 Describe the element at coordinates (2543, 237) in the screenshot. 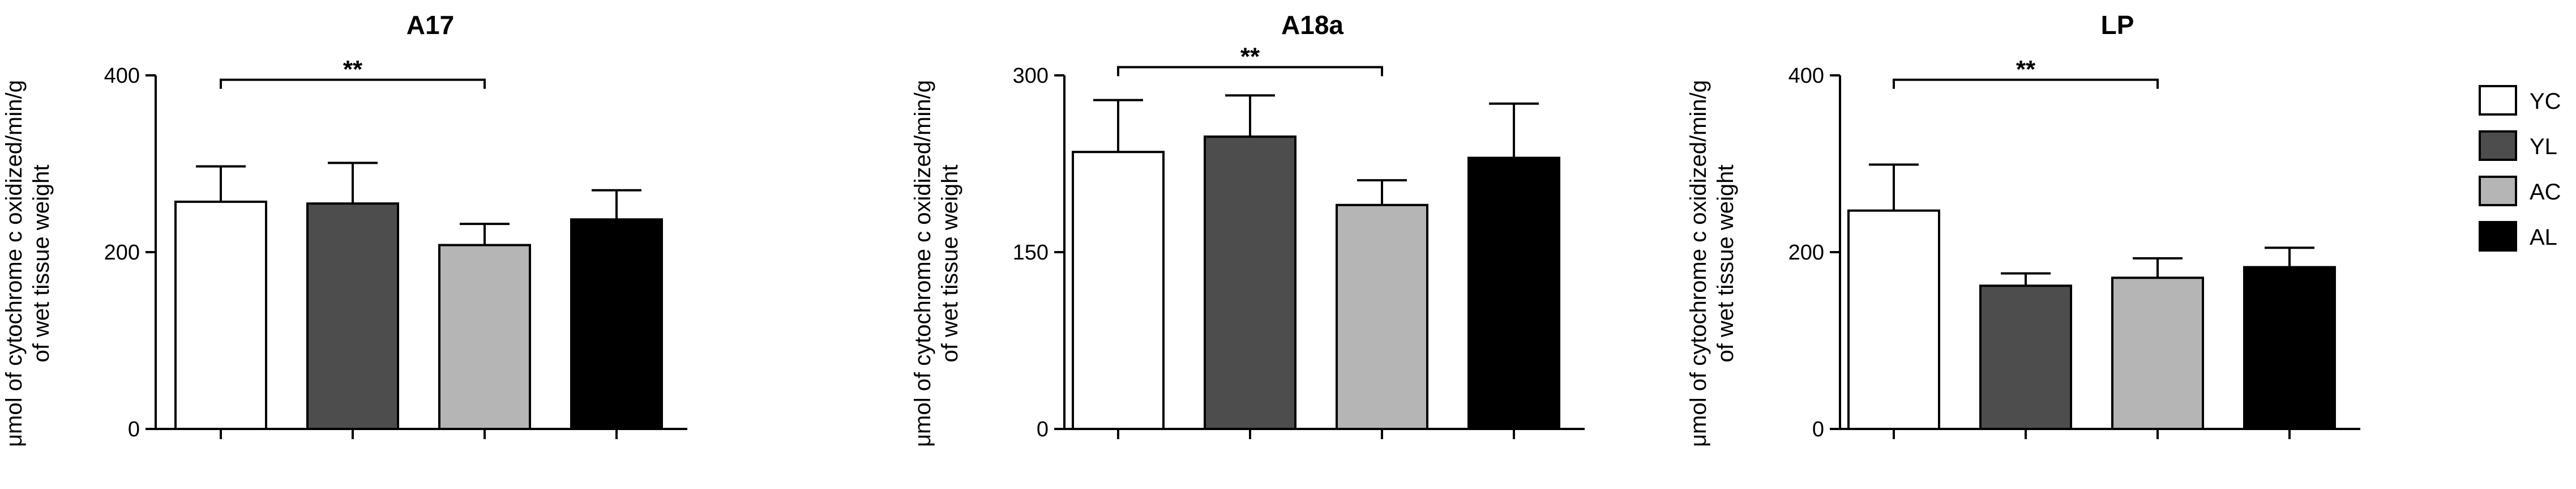

I see `legend-label-al: AL` at that location.